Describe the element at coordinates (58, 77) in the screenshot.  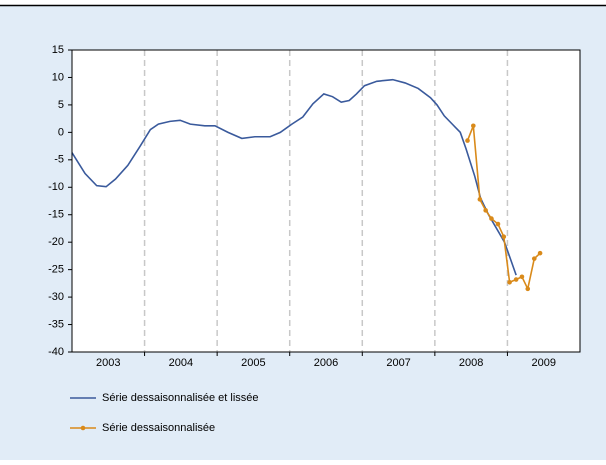
I see `y-tick-label: 10` at that location.